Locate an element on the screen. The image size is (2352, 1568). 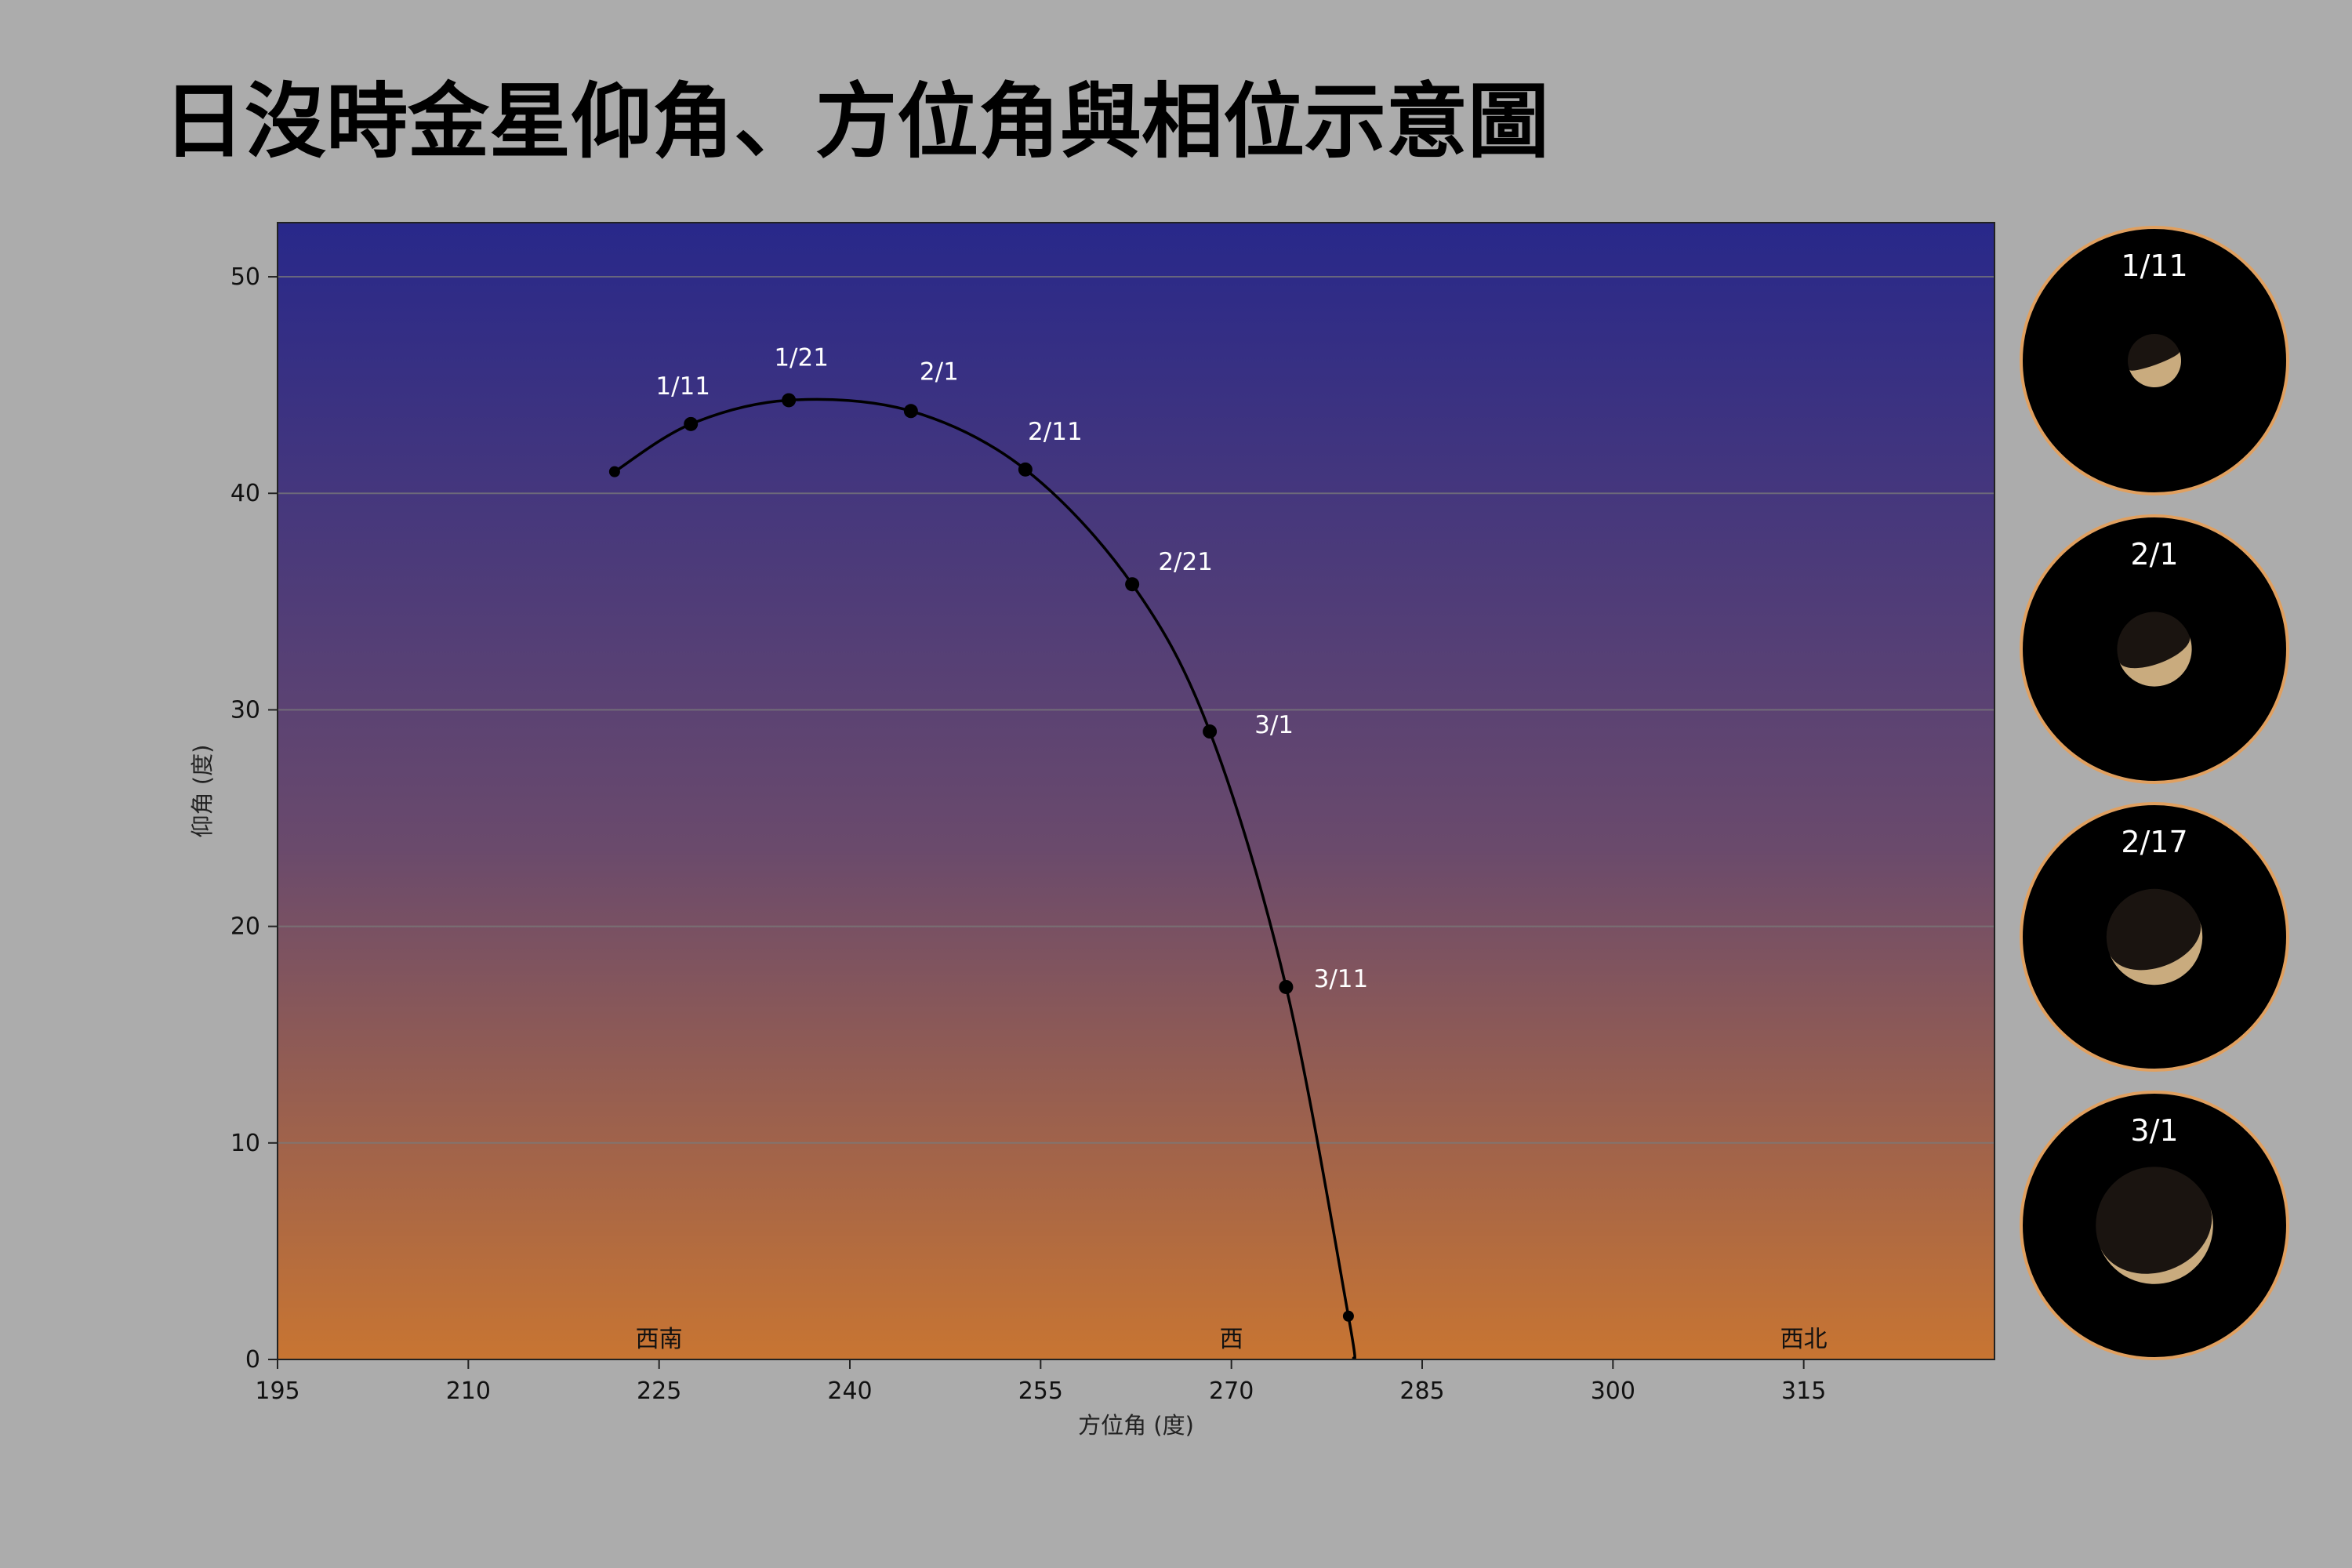
y-tick-label: 10 is located at coordinates (245, 1143).